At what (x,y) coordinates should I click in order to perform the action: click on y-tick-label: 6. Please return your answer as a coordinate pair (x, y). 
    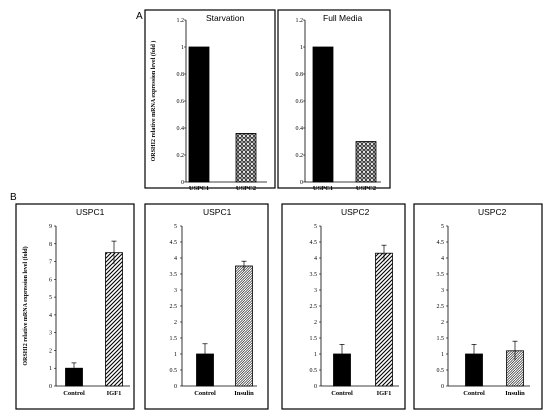
    Looking at the image, I should click on (50, 280).